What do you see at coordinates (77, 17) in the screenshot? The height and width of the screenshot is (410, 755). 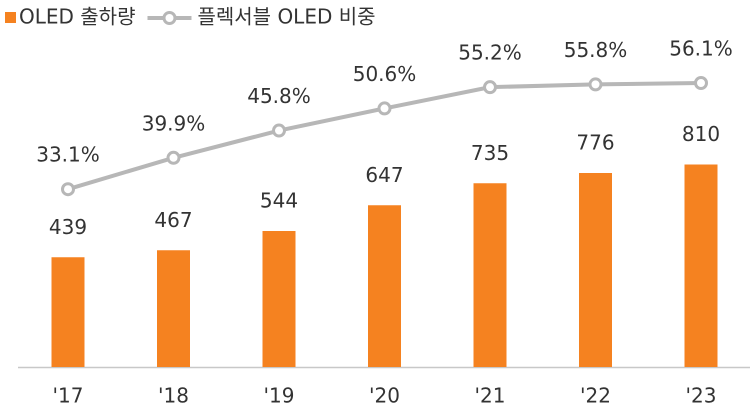 I see `legend-label: OLED 출하량` at bounding box center [77, 17].